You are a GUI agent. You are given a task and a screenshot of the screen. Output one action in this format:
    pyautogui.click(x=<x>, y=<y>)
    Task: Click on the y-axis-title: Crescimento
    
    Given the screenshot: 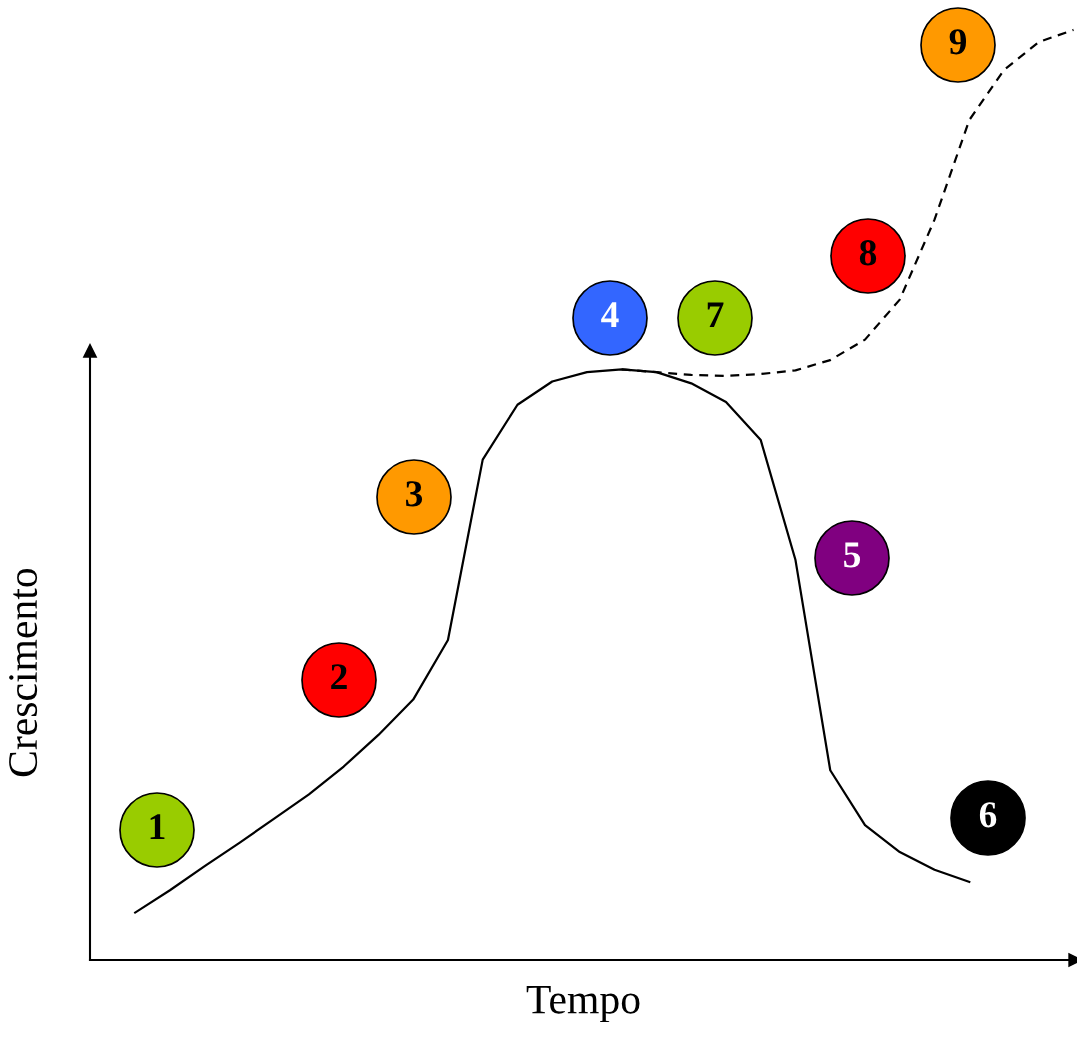 What is the action you would take?
    pyautogui.click(x=23, y=672)
    